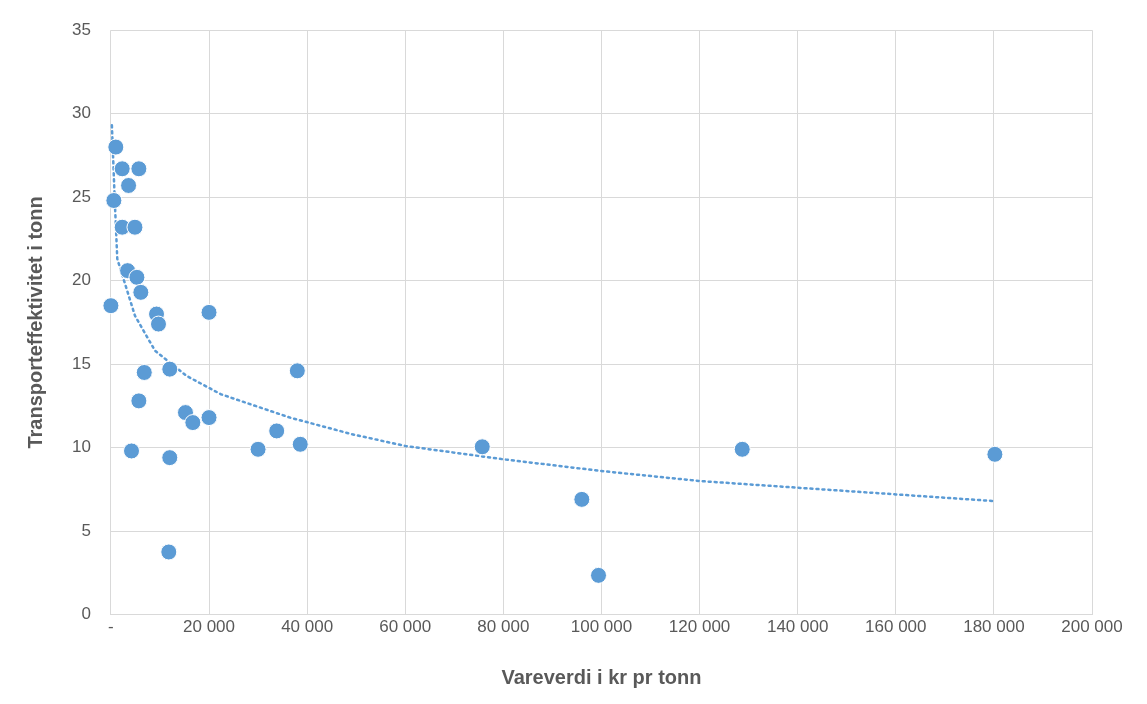  Describe the element at coordinates (34, 322) in the screenshot. I see `y-axis-title: Transporteffektivitet i tonn` at that location.